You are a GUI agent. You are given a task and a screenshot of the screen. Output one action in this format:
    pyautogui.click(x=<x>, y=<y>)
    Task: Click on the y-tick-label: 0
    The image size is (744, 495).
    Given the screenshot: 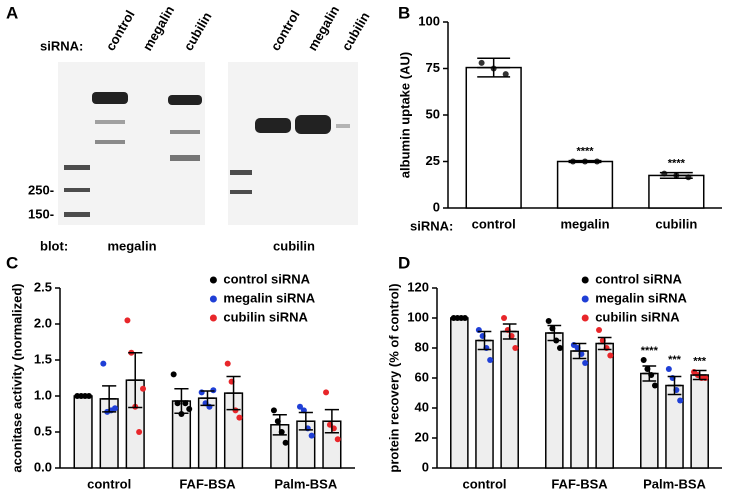 What is the action you would take?
    pyautogui.click(x=425, y=466)
    